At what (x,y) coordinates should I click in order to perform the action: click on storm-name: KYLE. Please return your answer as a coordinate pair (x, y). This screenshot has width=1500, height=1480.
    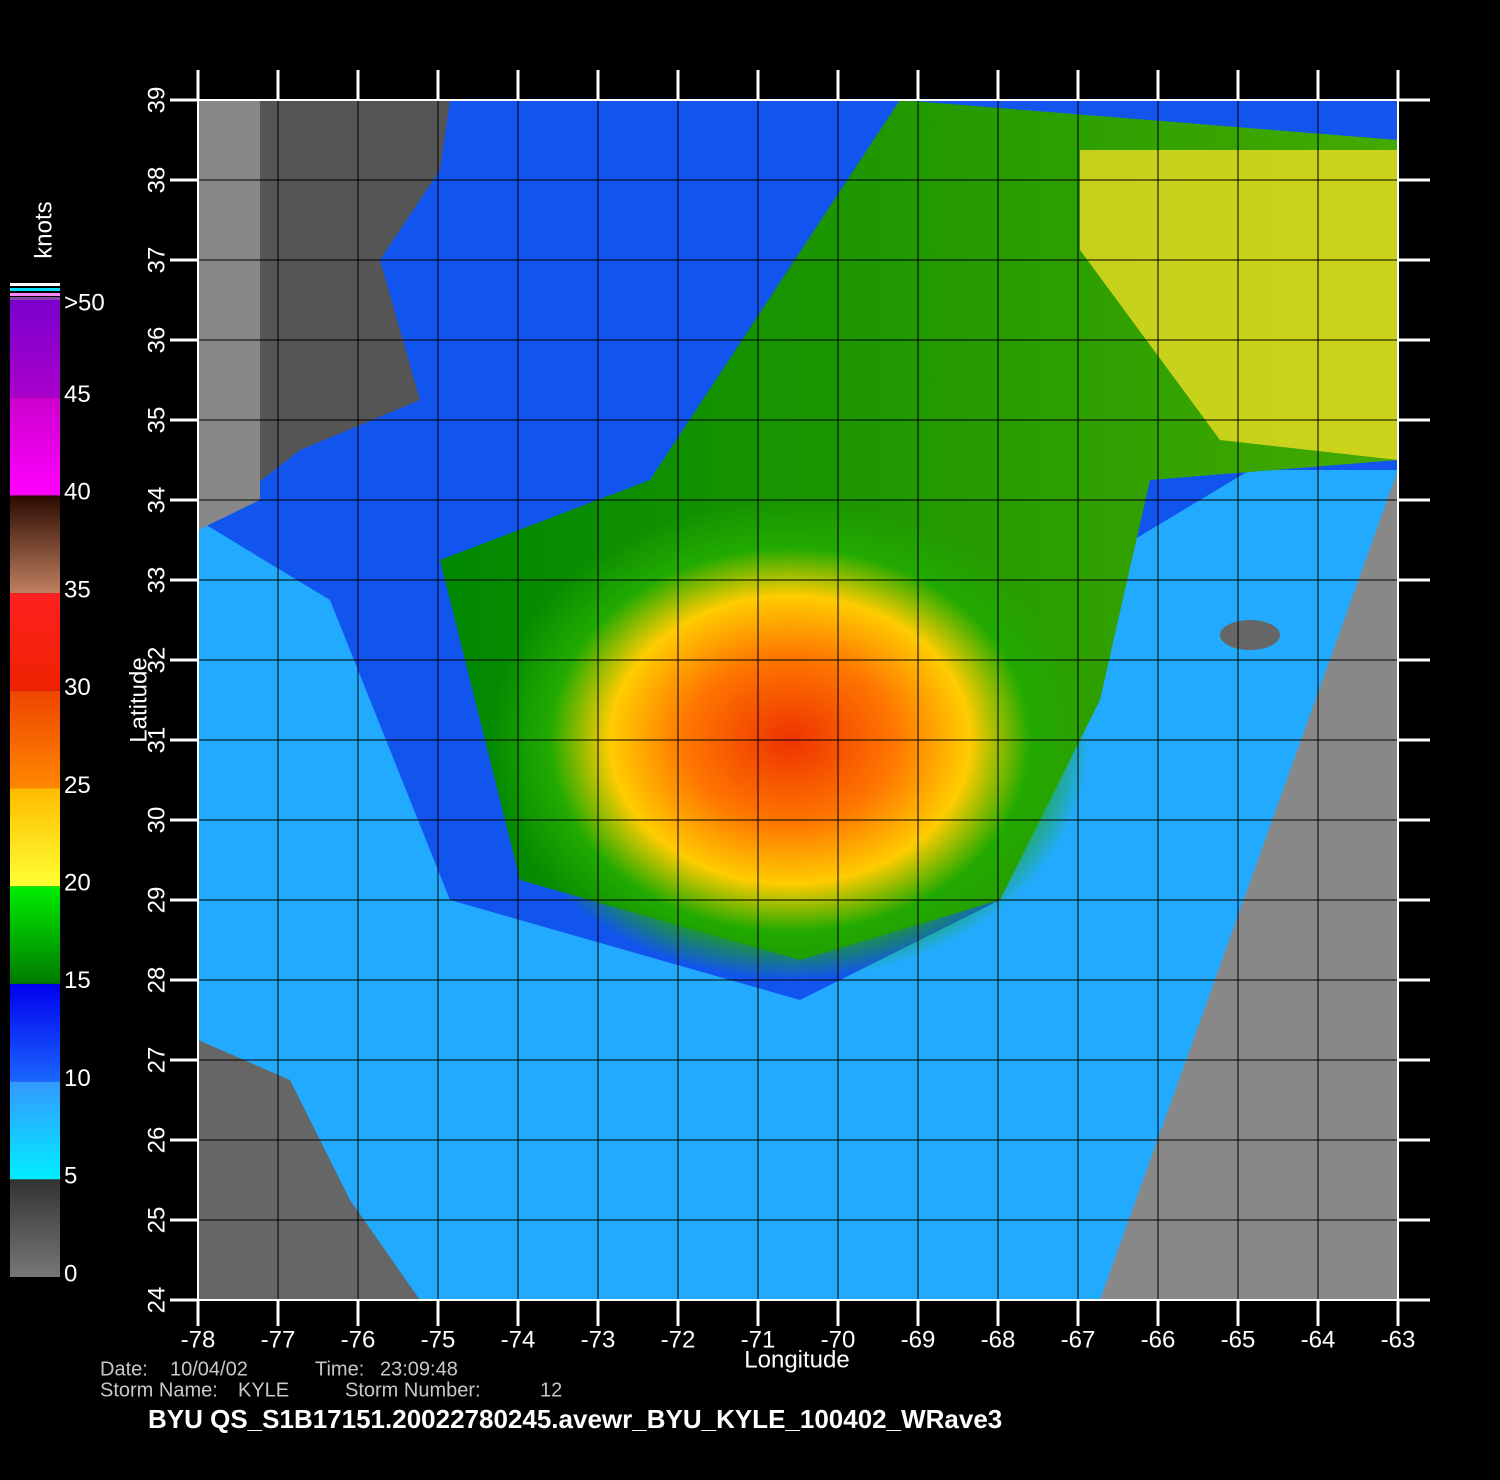
    Looking at the image, I should click on (263, 1390).